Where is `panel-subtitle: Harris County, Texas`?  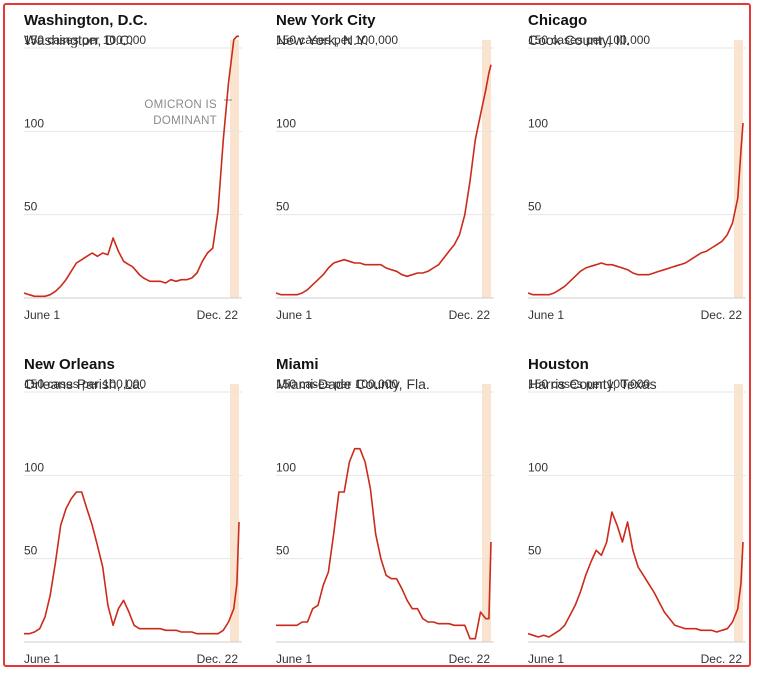 panel-subtitle: Harris County, Texas is located at coordinates (592, 384).